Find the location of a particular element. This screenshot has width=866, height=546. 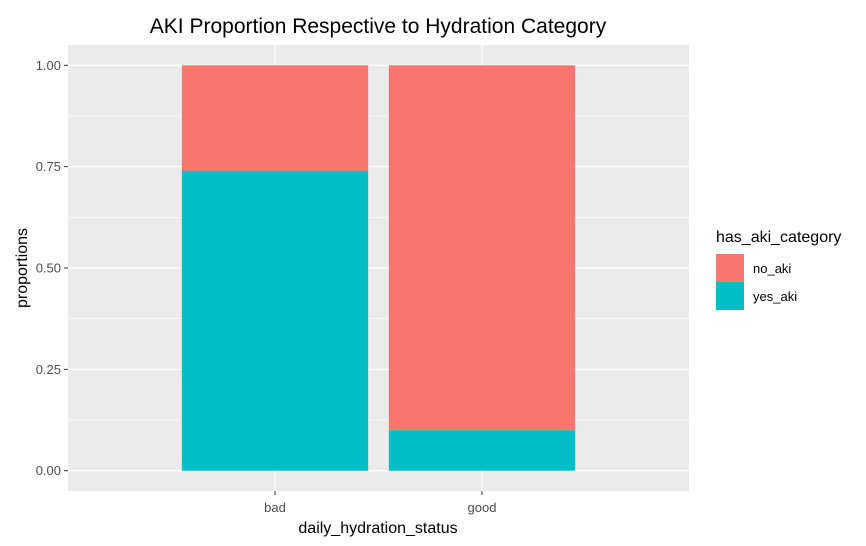

y-tick-label: 1.00 is located at coordinates (48, 65).